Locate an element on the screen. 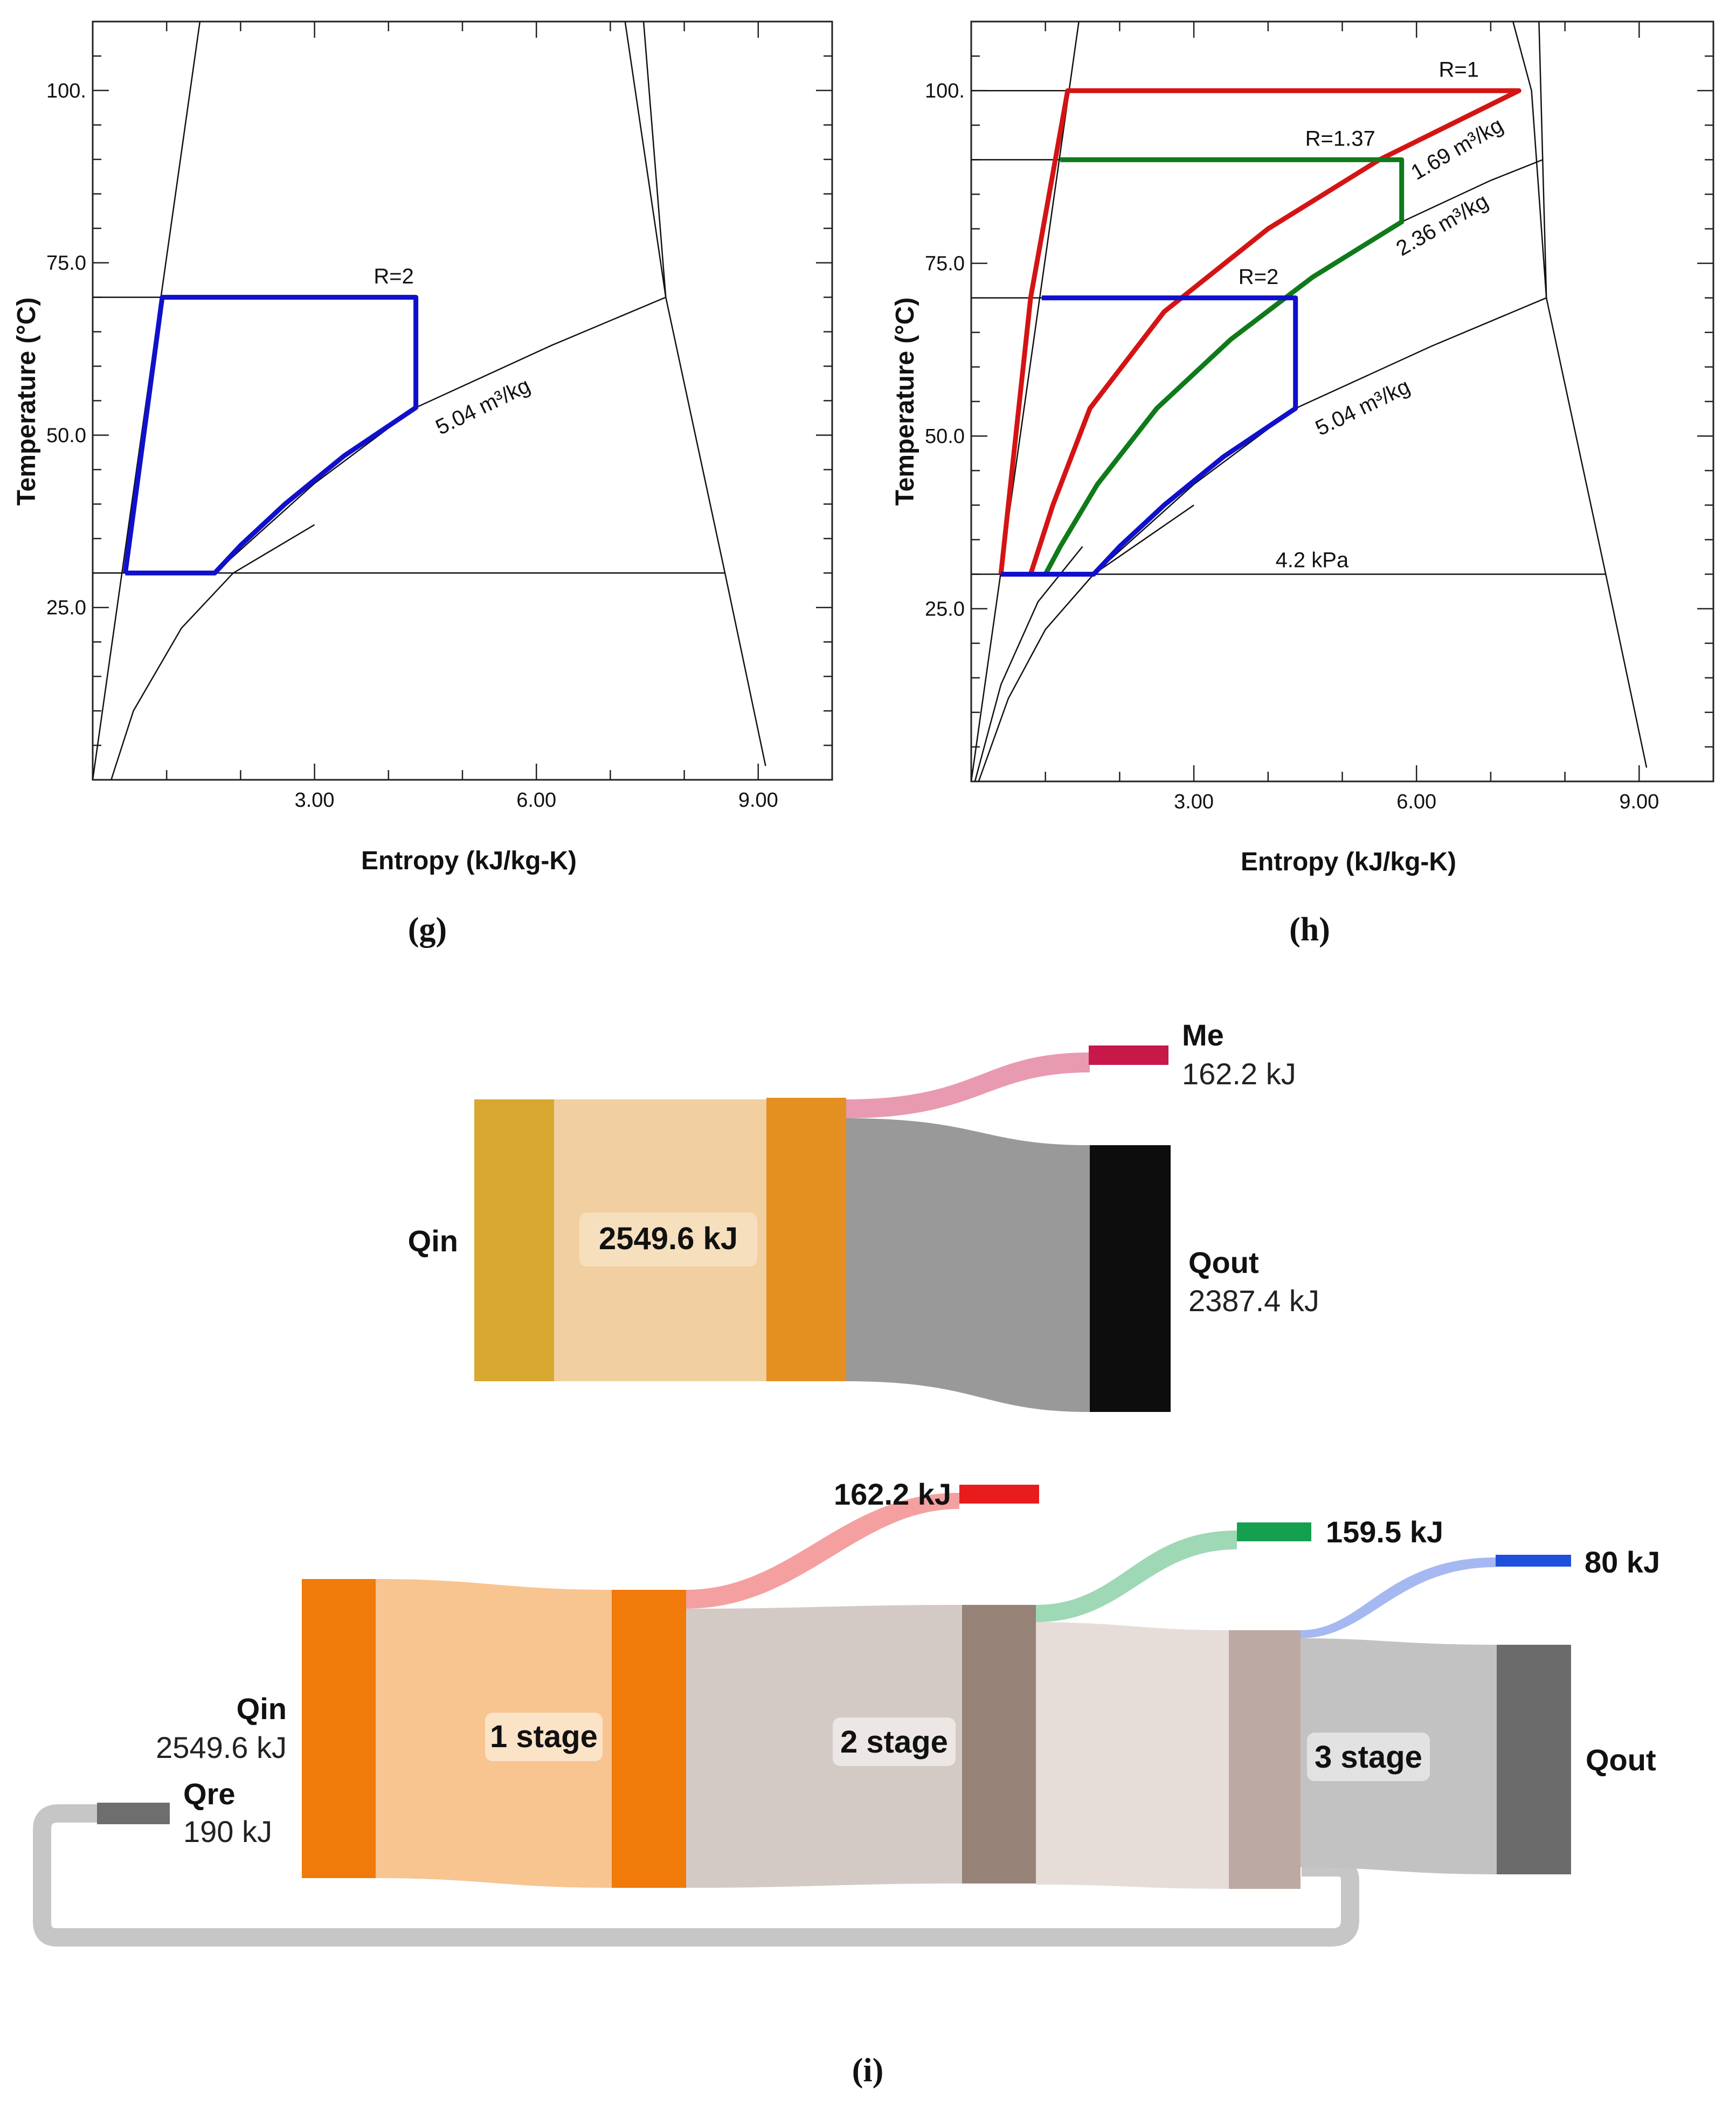  sankey-bottom-stage3-label-bg is located at coordinates (1368, 1757).